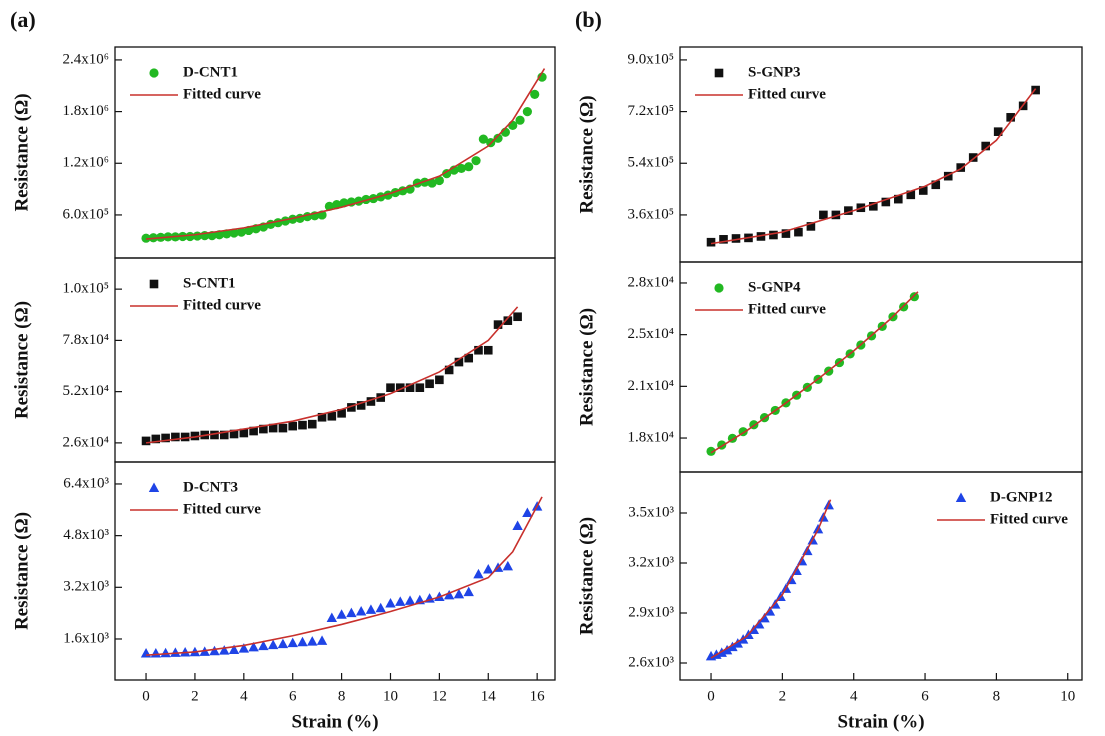 This screenshot has width=1105, height=736. What do you see at coordinates (1021, 497) in the screenshot?
I see `legend-label: D-GNP12` at bounding box center [1021, 497].